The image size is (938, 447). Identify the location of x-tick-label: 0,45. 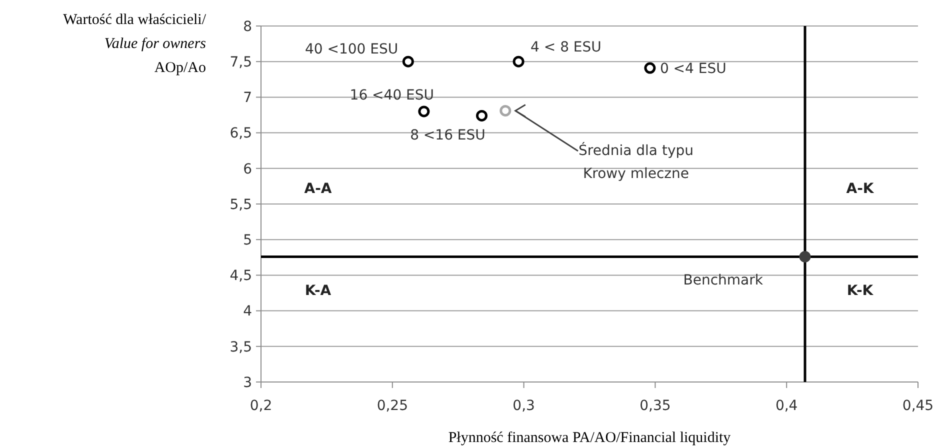
(918, 406).